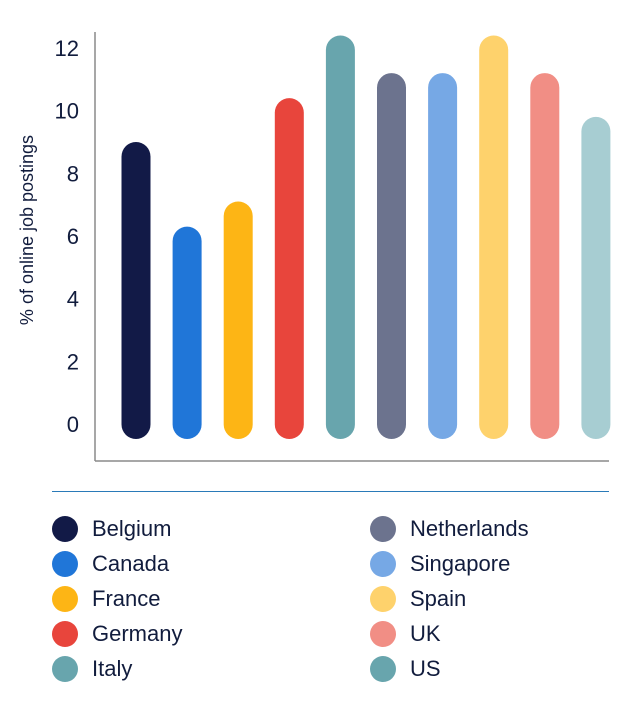  What do you see at coordinates (340, 237) in the screenshot?
I see `bar-italy` at bounding box center [340, 237].